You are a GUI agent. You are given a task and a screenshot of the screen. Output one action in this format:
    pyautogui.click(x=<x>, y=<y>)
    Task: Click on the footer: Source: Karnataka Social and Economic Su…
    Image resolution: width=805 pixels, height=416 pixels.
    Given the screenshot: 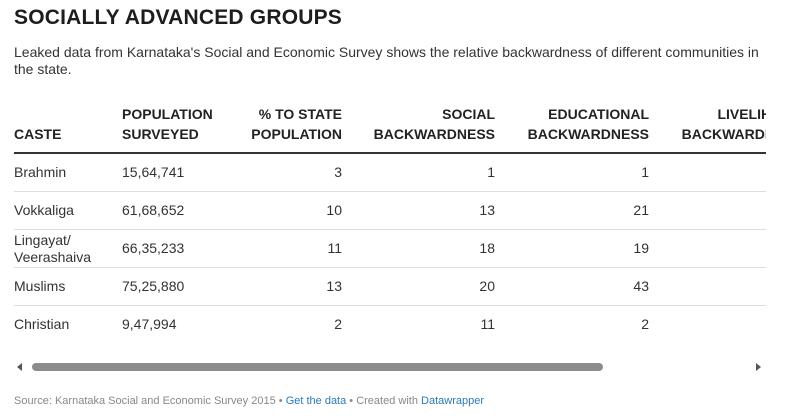 What is the action you would take?
    pyautogui.click(x=249, y=401)
    